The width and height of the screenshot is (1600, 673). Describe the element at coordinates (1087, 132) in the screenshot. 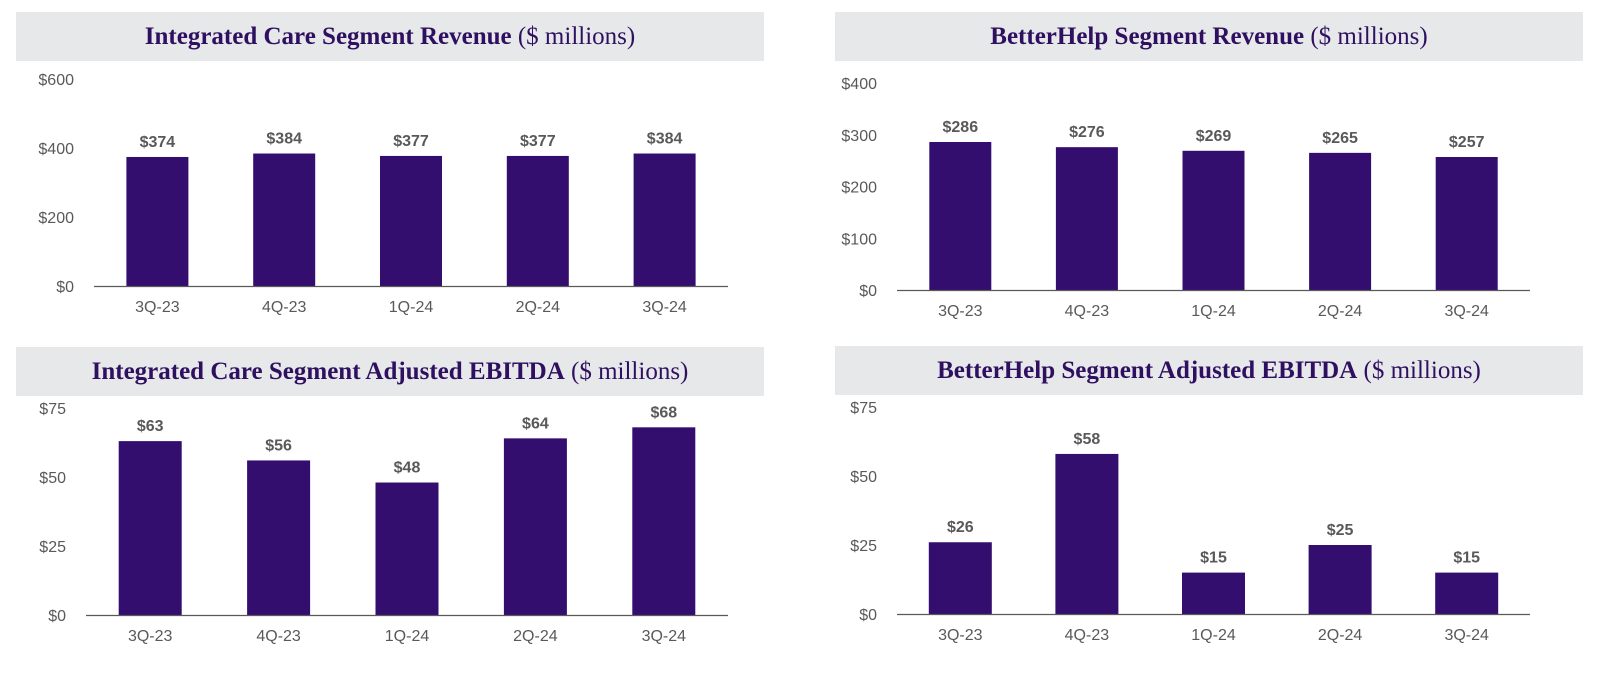

I see `data-label: $276` at that location.